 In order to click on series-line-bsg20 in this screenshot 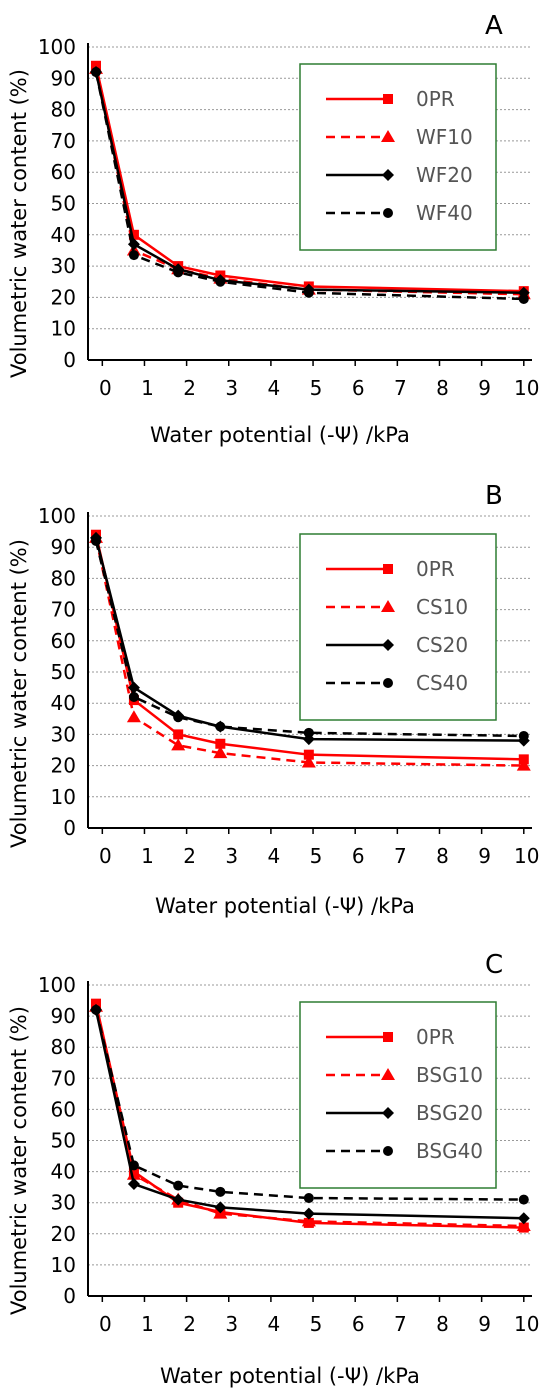, I will do `click(309, 1114)`.